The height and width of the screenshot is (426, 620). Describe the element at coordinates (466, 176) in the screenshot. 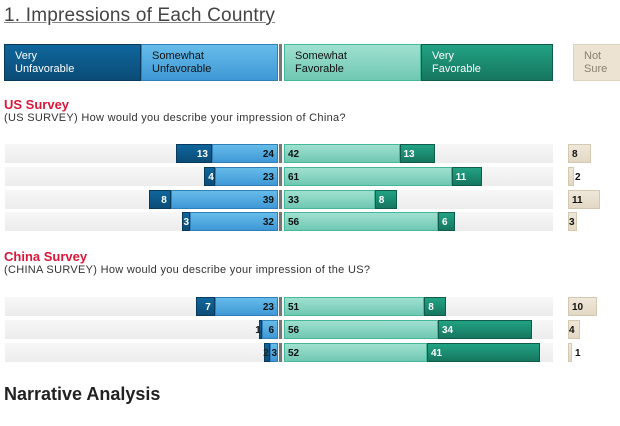

I see `bar-very-favorable: 11` at that location.